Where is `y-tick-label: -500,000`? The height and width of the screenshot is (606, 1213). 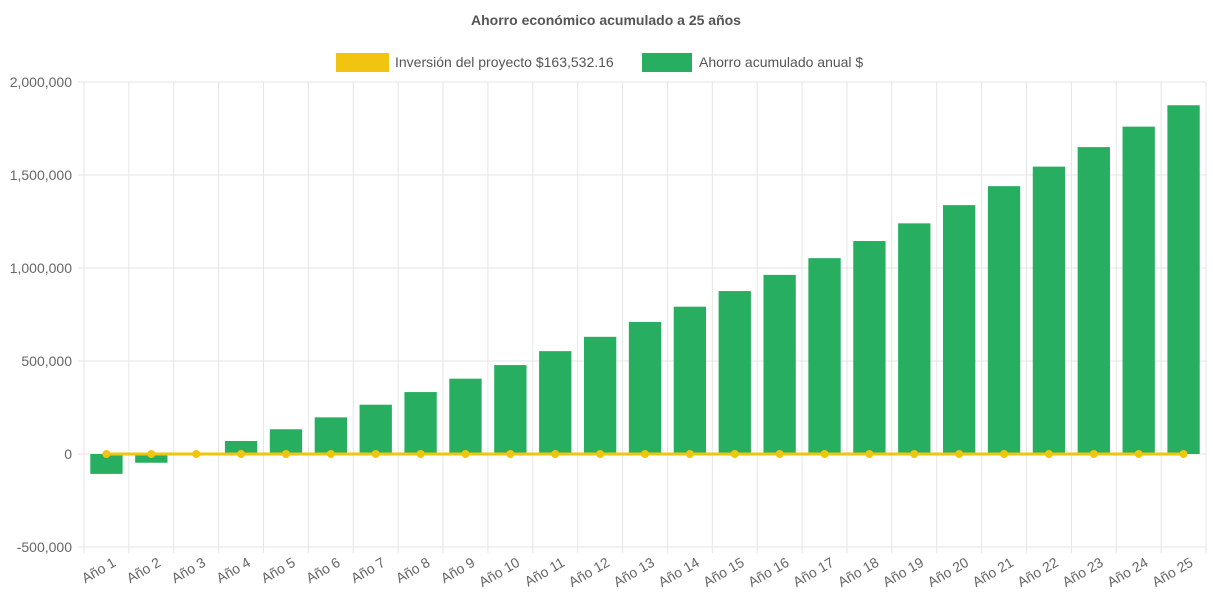 y-tick-label: -500,000 is located at coordinates (44, 547).